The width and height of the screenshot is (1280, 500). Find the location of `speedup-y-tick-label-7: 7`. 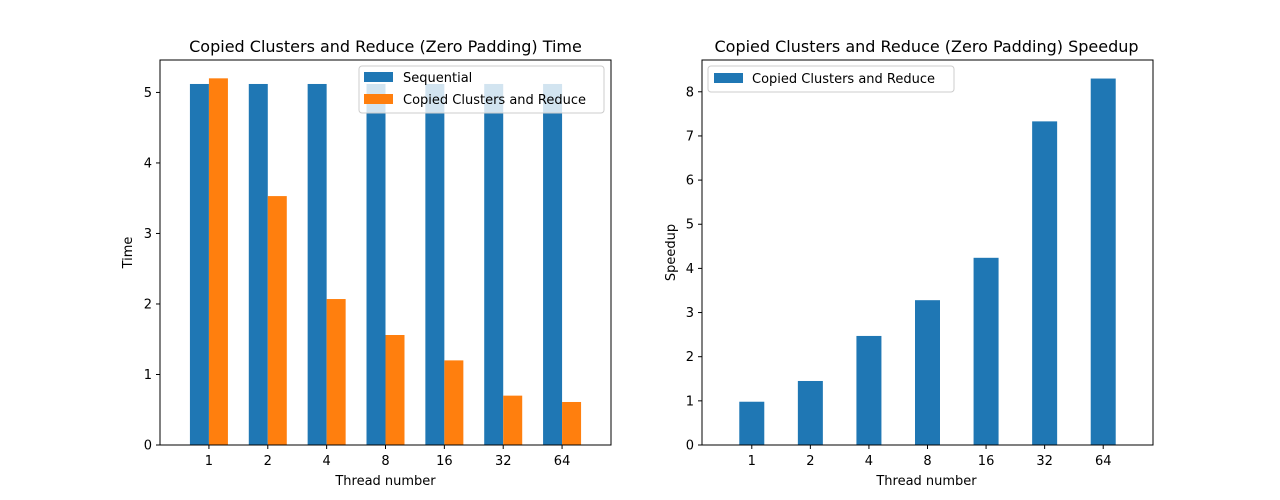

speedup-y-tick-label-7: 7 is located at coordinates (690, 136).